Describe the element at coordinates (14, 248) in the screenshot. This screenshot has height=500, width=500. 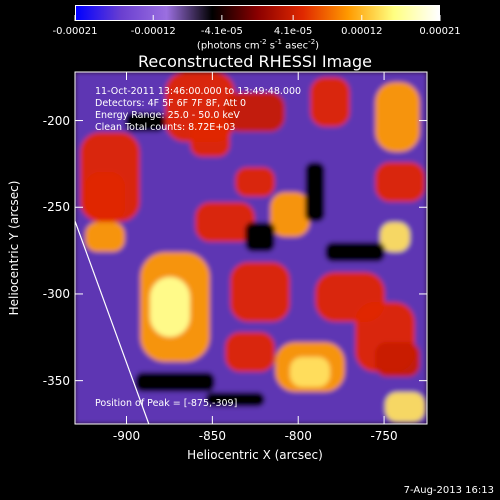
I see `y-axis-label: Heliocentric Y (arcsec)` at that location.